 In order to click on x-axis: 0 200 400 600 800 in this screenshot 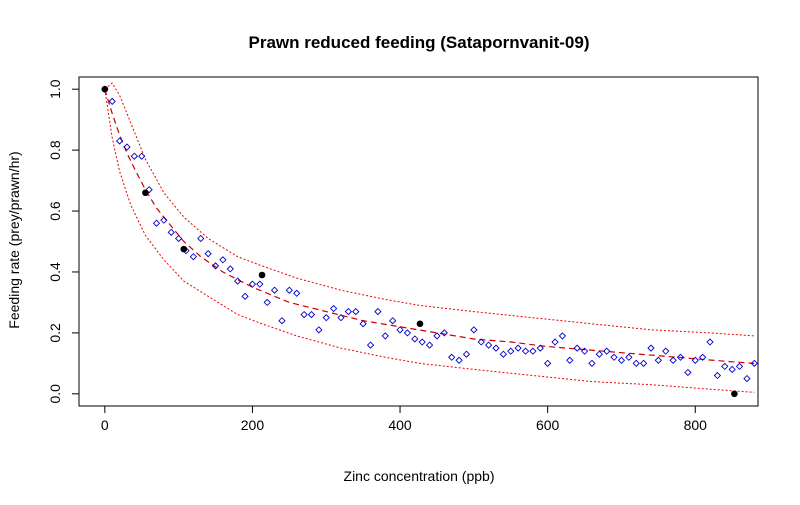, I will do `click(404, 419)`.